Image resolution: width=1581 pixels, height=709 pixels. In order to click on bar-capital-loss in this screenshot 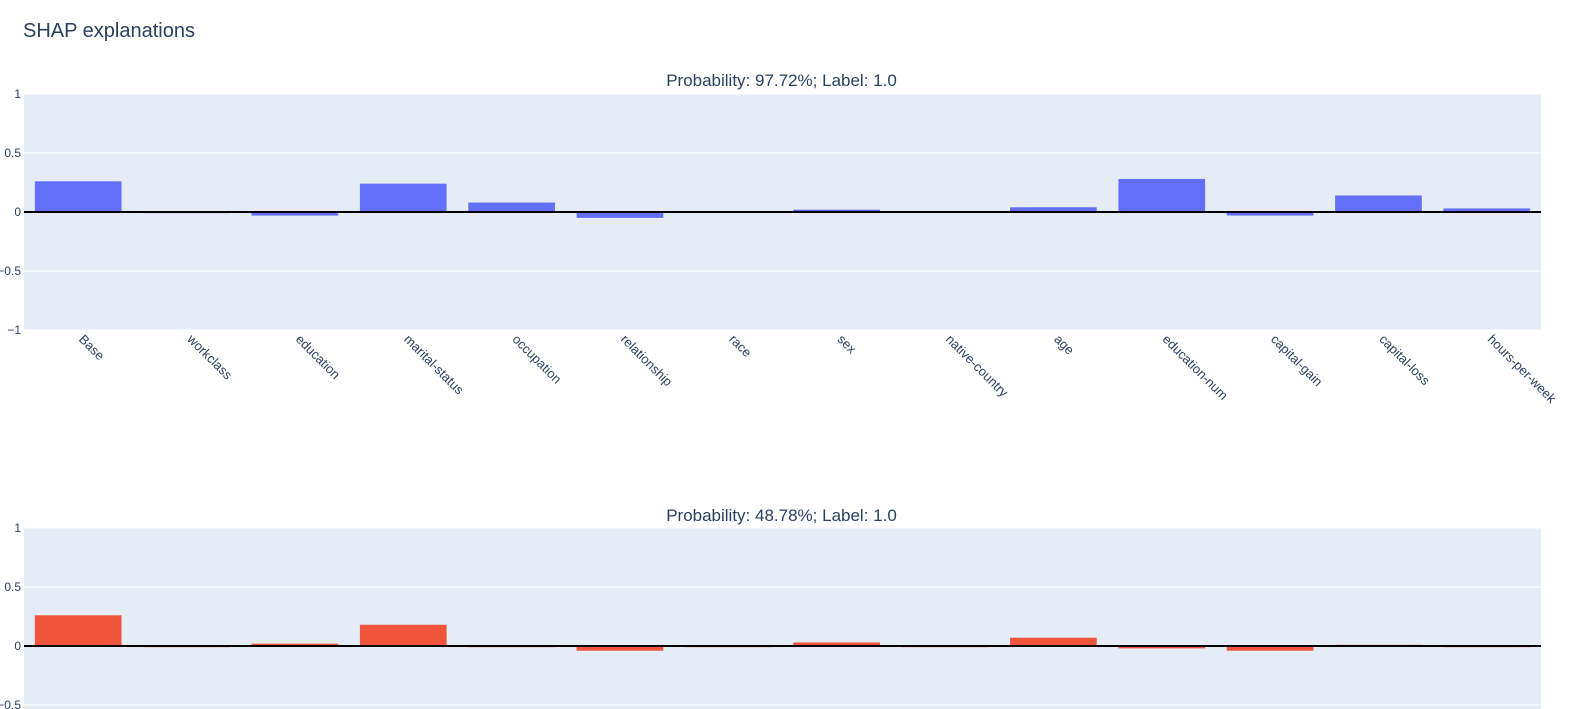, I will do `click(1378, 203)`.